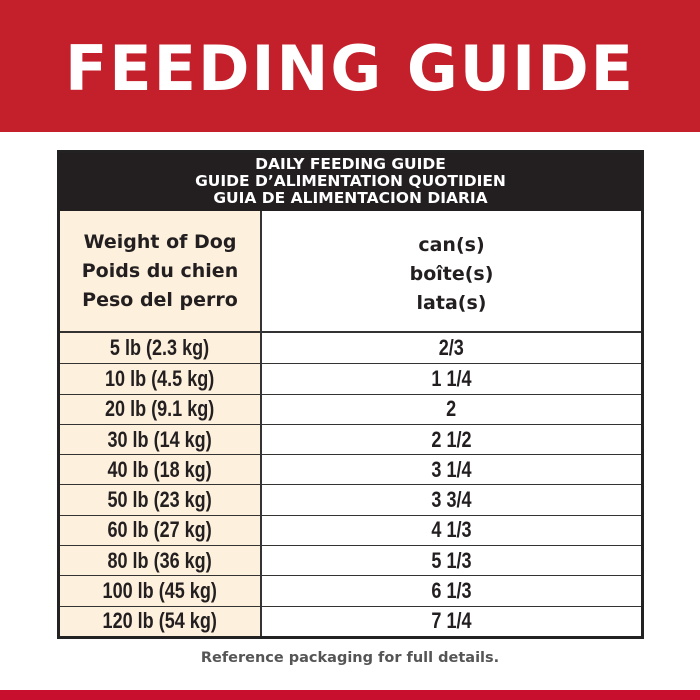  I want to click on footnote: Reference packaging for full details., so click(350, 658).